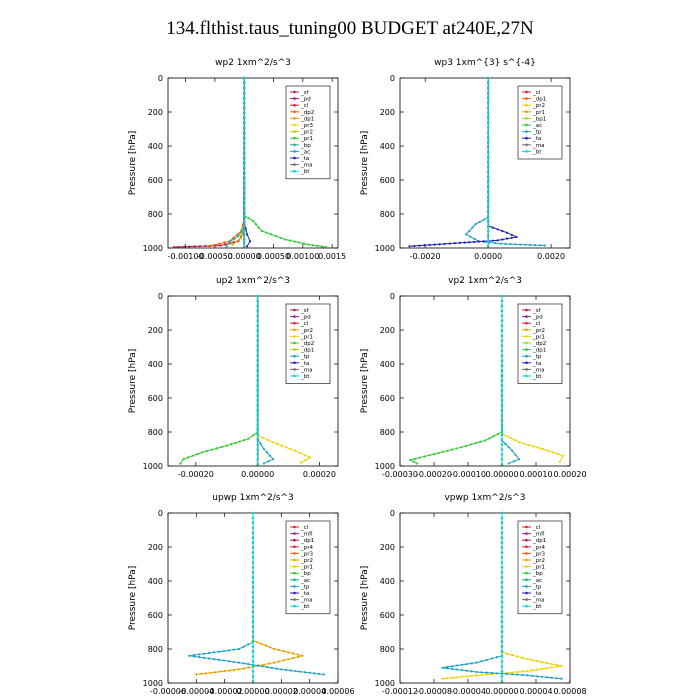 This screenshot has width=700, height=700. I want to click on legend-label: _mfl, so click(306, 535).